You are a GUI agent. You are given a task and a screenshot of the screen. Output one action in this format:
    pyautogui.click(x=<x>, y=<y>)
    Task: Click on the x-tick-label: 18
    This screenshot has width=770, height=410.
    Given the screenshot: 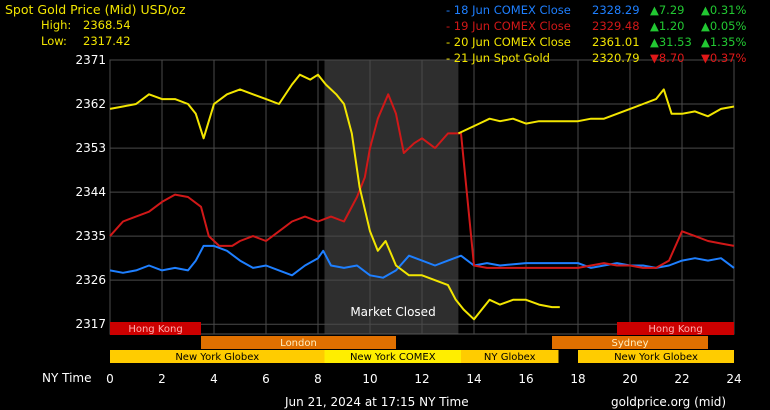 What is the action you would take?
    pyautogui.click(x=577, y=379)
    